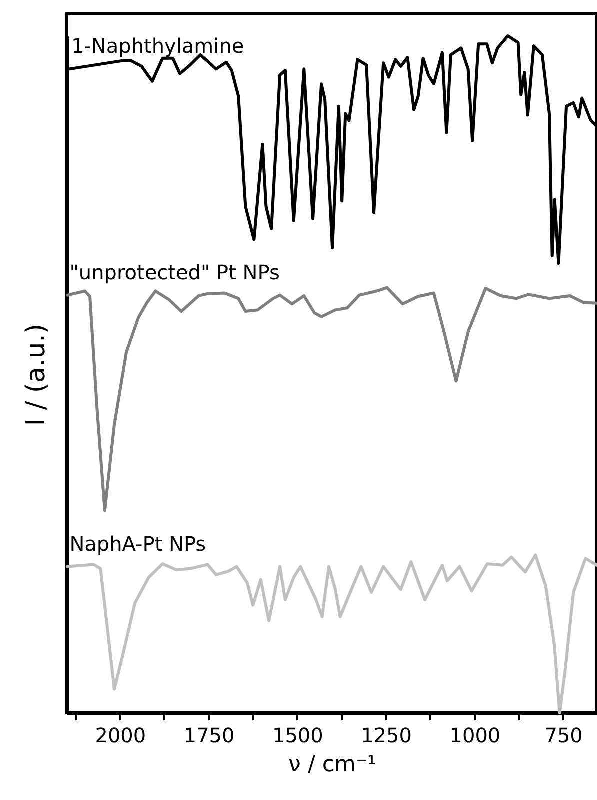  Describe the element at coordinates (209, 736) in the screenshot. I see `x-tick-label: 1750` at that location.